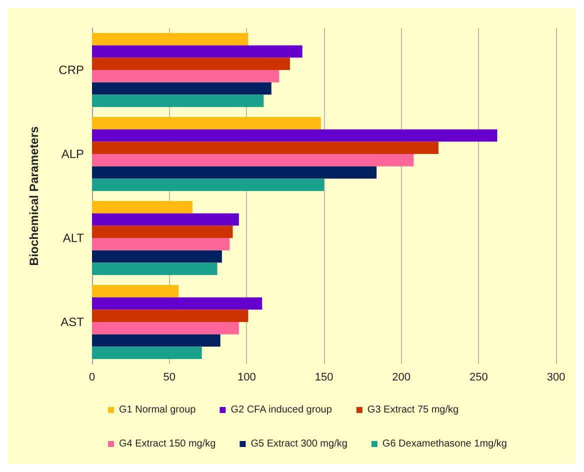 The height and width of the screenshot is (472, 584). What do you see at coordinates (401, 378) in the screenshot?
I see `x-tick-label: 200` at bounding box center [401, 378].